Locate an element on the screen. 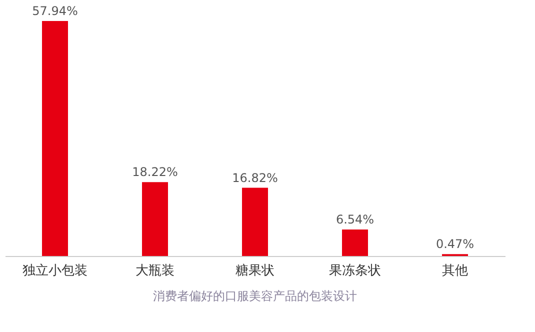 The height and width of the screenshot is (332, 535). x-tick-label: 其他 is located at coordinates (455, 271).